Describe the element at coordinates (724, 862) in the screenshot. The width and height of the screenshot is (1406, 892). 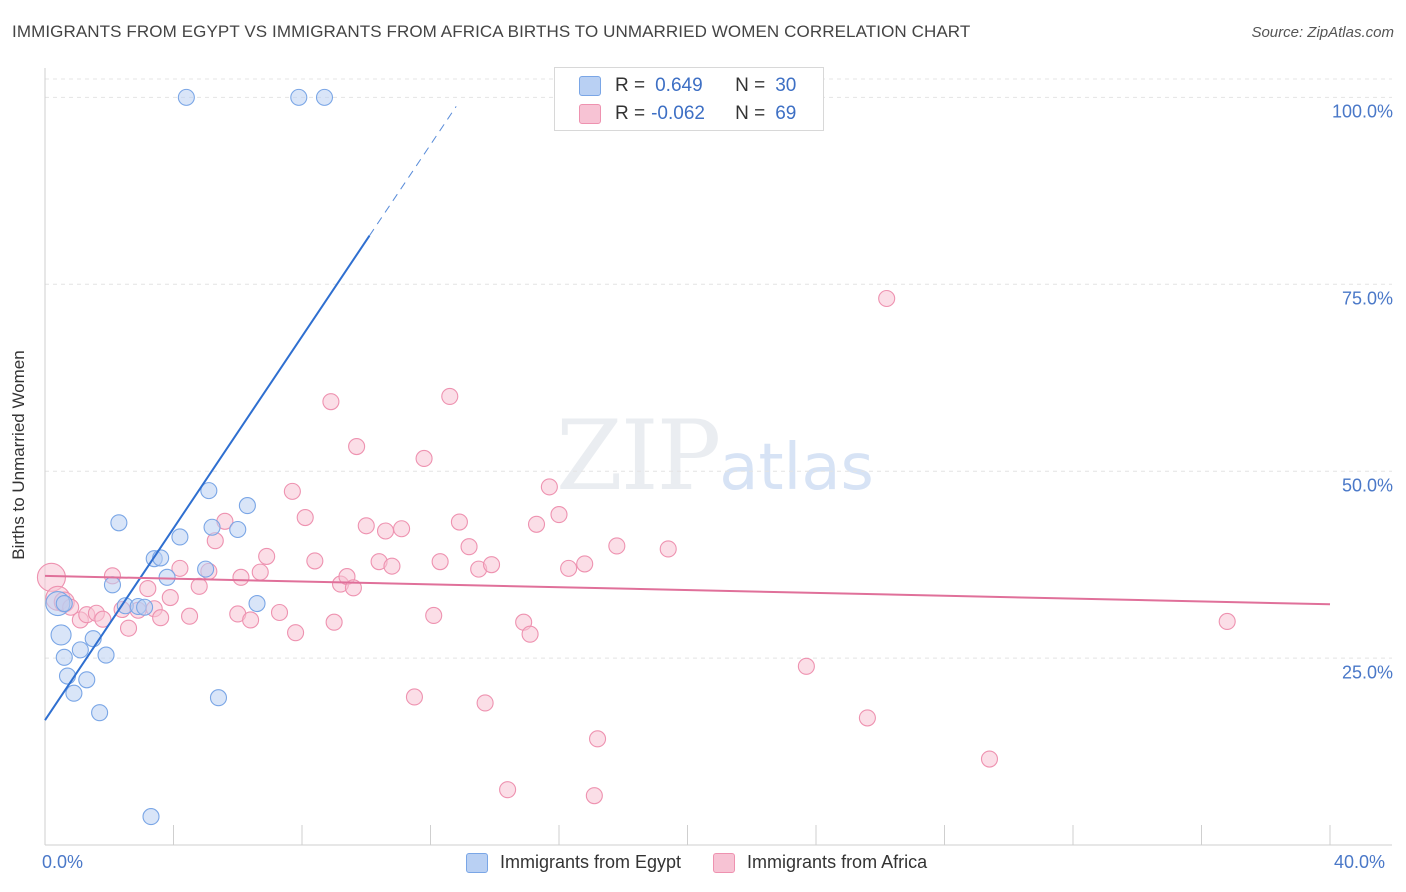
I see `africa-legend-swatch-icon` at that location.